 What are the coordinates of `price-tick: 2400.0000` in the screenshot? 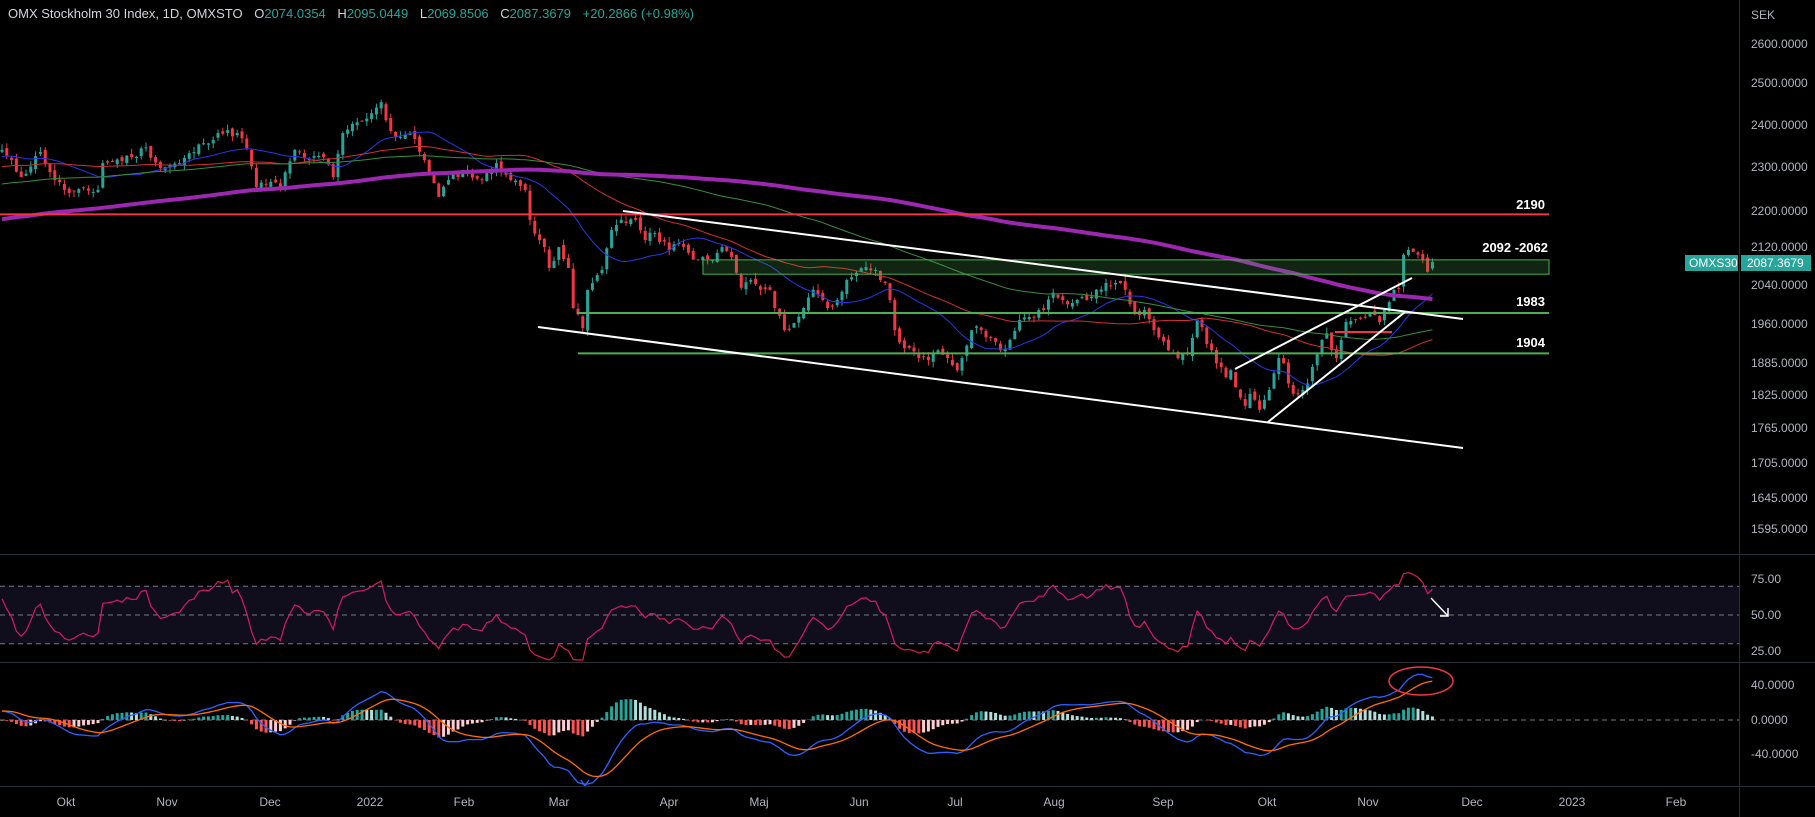 It's located at (1779, 125).